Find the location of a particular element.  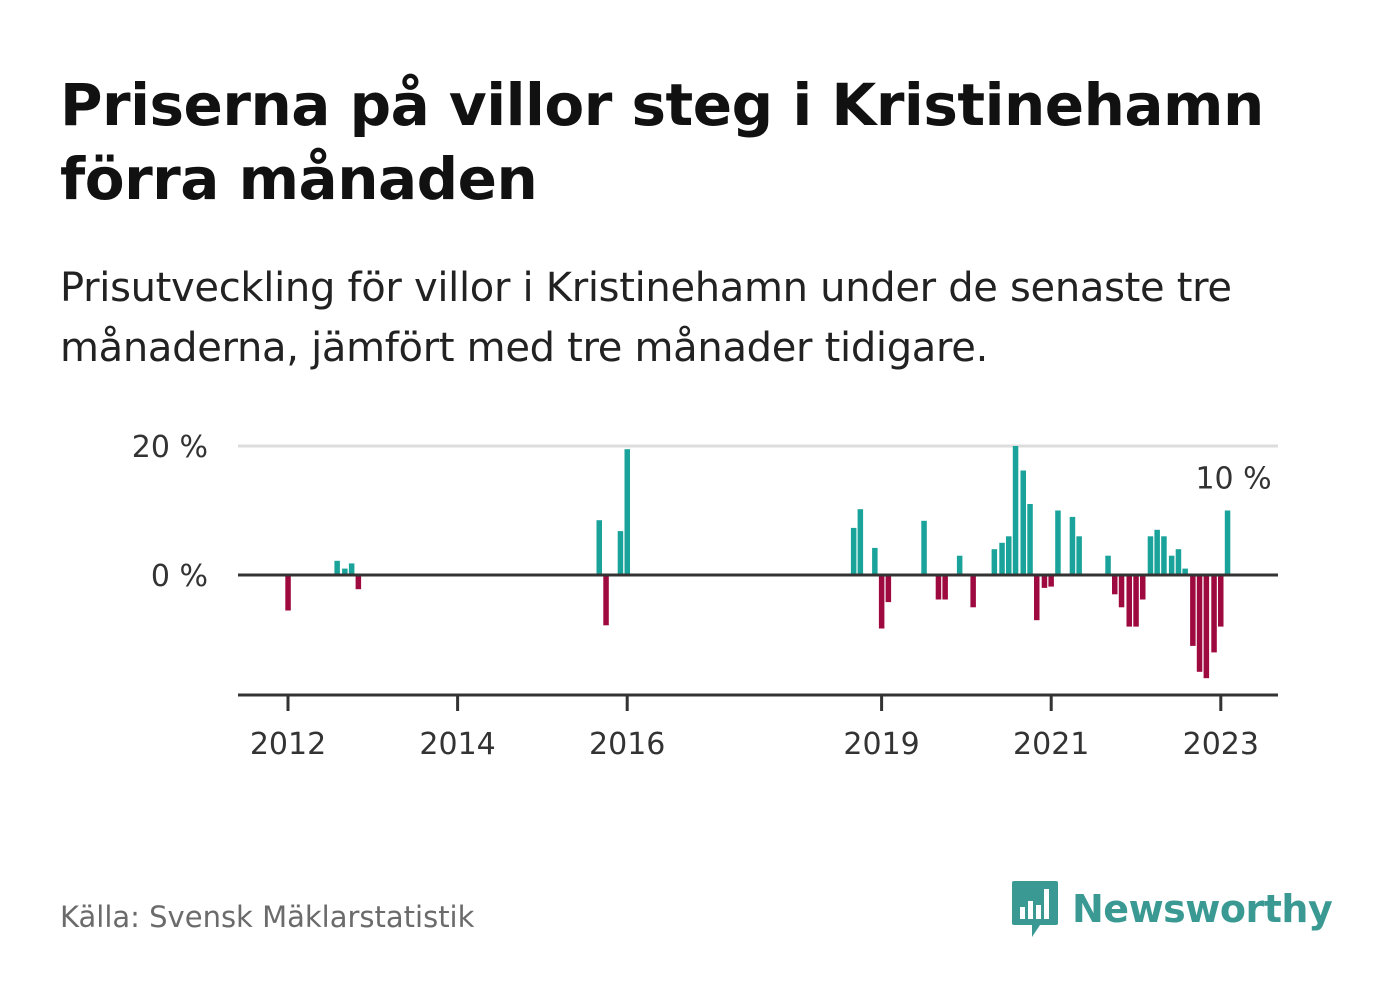

x-tick-label: 2016 is located at coordinates (627, 744).